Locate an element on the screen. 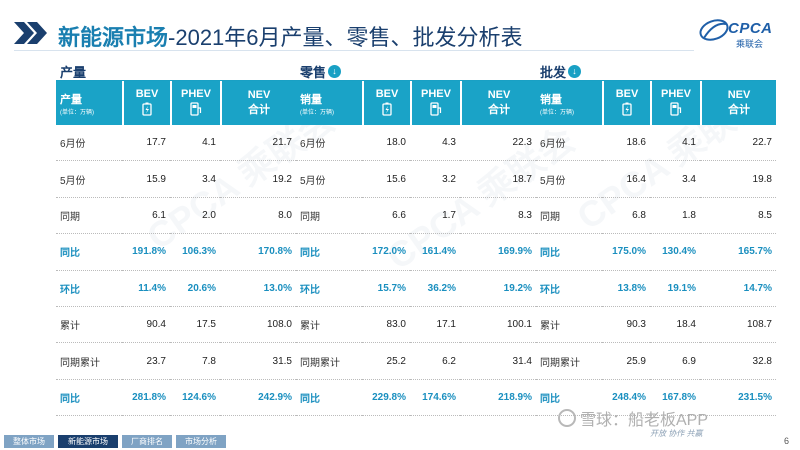  table-cell: 3.2 is located at coordinates (435, 179).